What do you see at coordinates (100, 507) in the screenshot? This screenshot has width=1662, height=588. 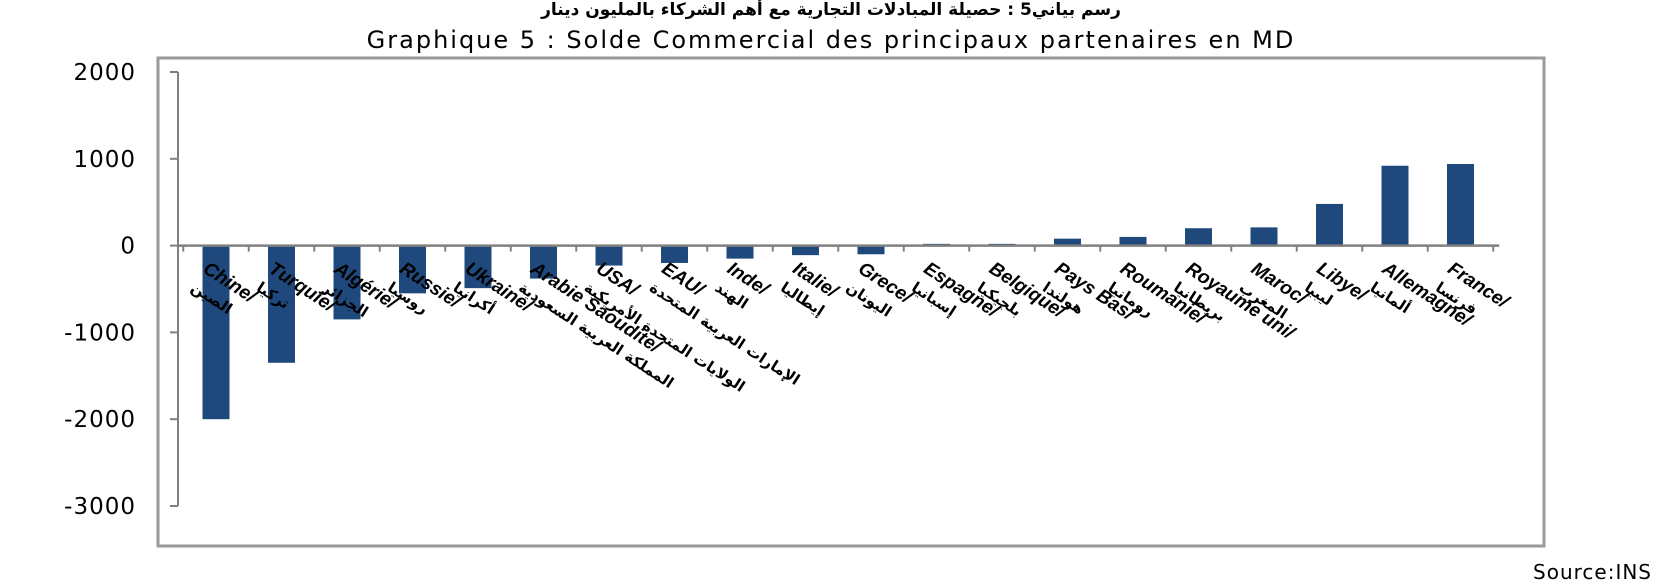 I see `y-tick-label: -3000` at bounding box center [100, 507].